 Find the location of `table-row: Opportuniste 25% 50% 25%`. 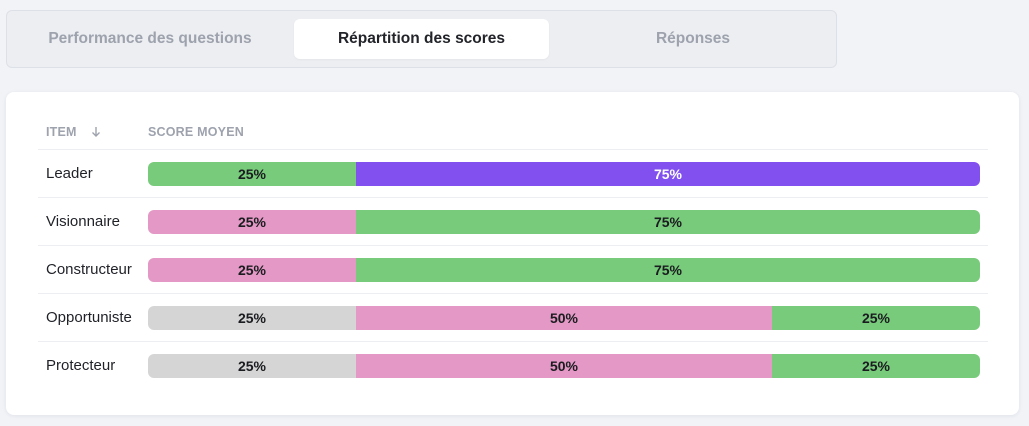

table-row: Opportuniste 25% 50% 25% is located at coordinates (513, 318).